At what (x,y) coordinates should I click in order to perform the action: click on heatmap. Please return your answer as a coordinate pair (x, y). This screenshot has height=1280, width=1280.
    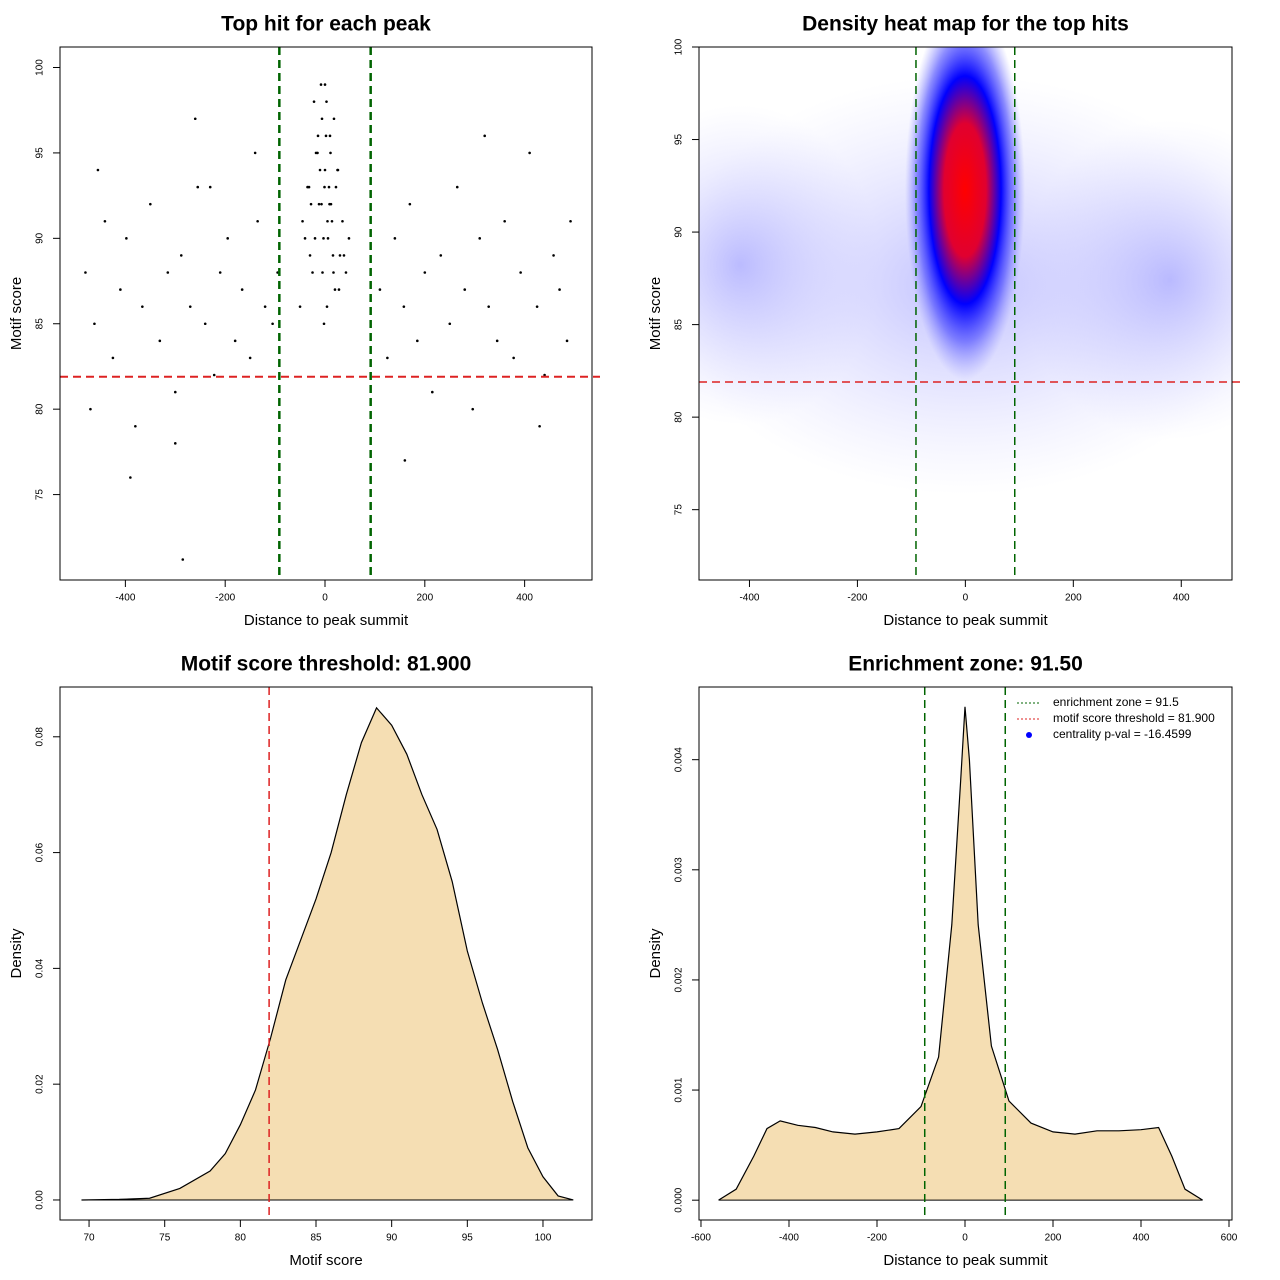
    Looking at the image, I should click on (965, 271).